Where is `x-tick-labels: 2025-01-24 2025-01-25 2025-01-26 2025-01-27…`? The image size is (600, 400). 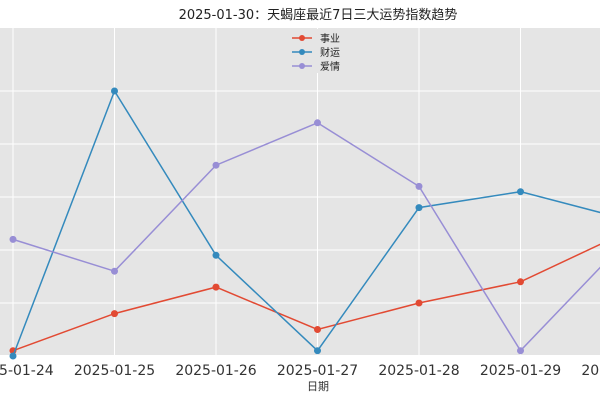
x-tick-labels: 2025-01-24 2025-01-25 2025-01-26 2025-01-27… is located at coordinates (300, 371).